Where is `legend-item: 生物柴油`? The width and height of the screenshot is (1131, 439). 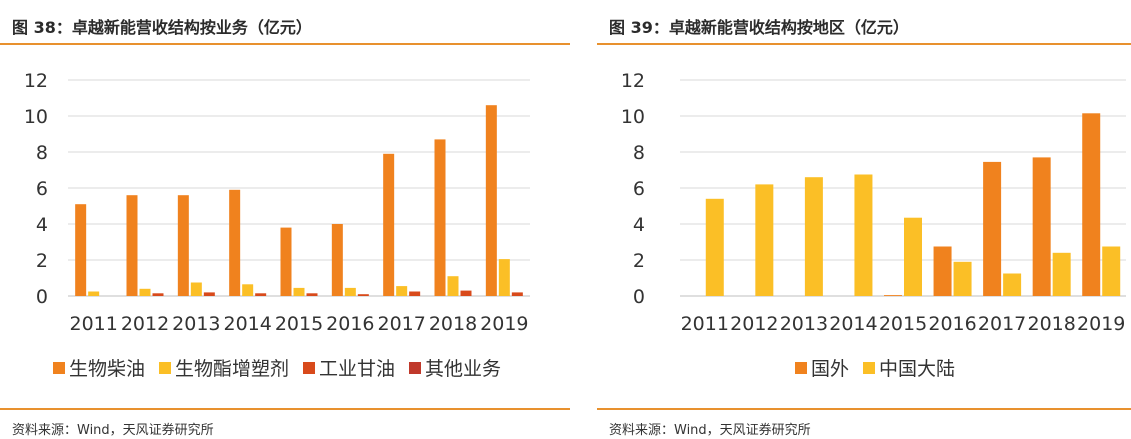 legend-item: 生物柴油 is located at coordinates (99, 367).